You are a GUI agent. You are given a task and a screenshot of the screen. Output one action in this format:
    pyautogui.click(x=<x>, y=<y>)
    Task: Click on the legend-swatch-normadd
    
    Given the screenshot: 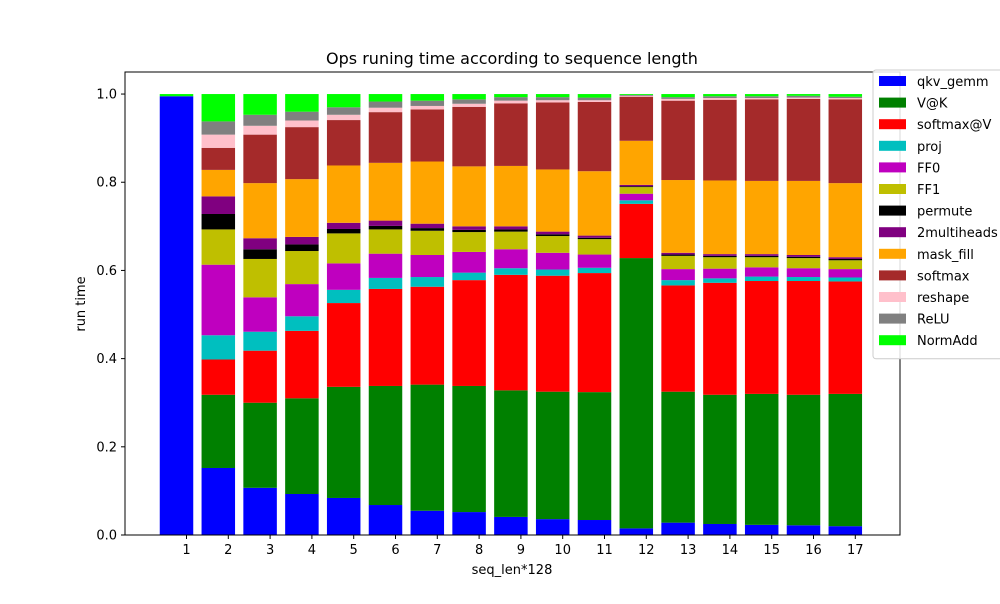 What is the action you would take?
    pyautogui.click(x=892, y=340)
    